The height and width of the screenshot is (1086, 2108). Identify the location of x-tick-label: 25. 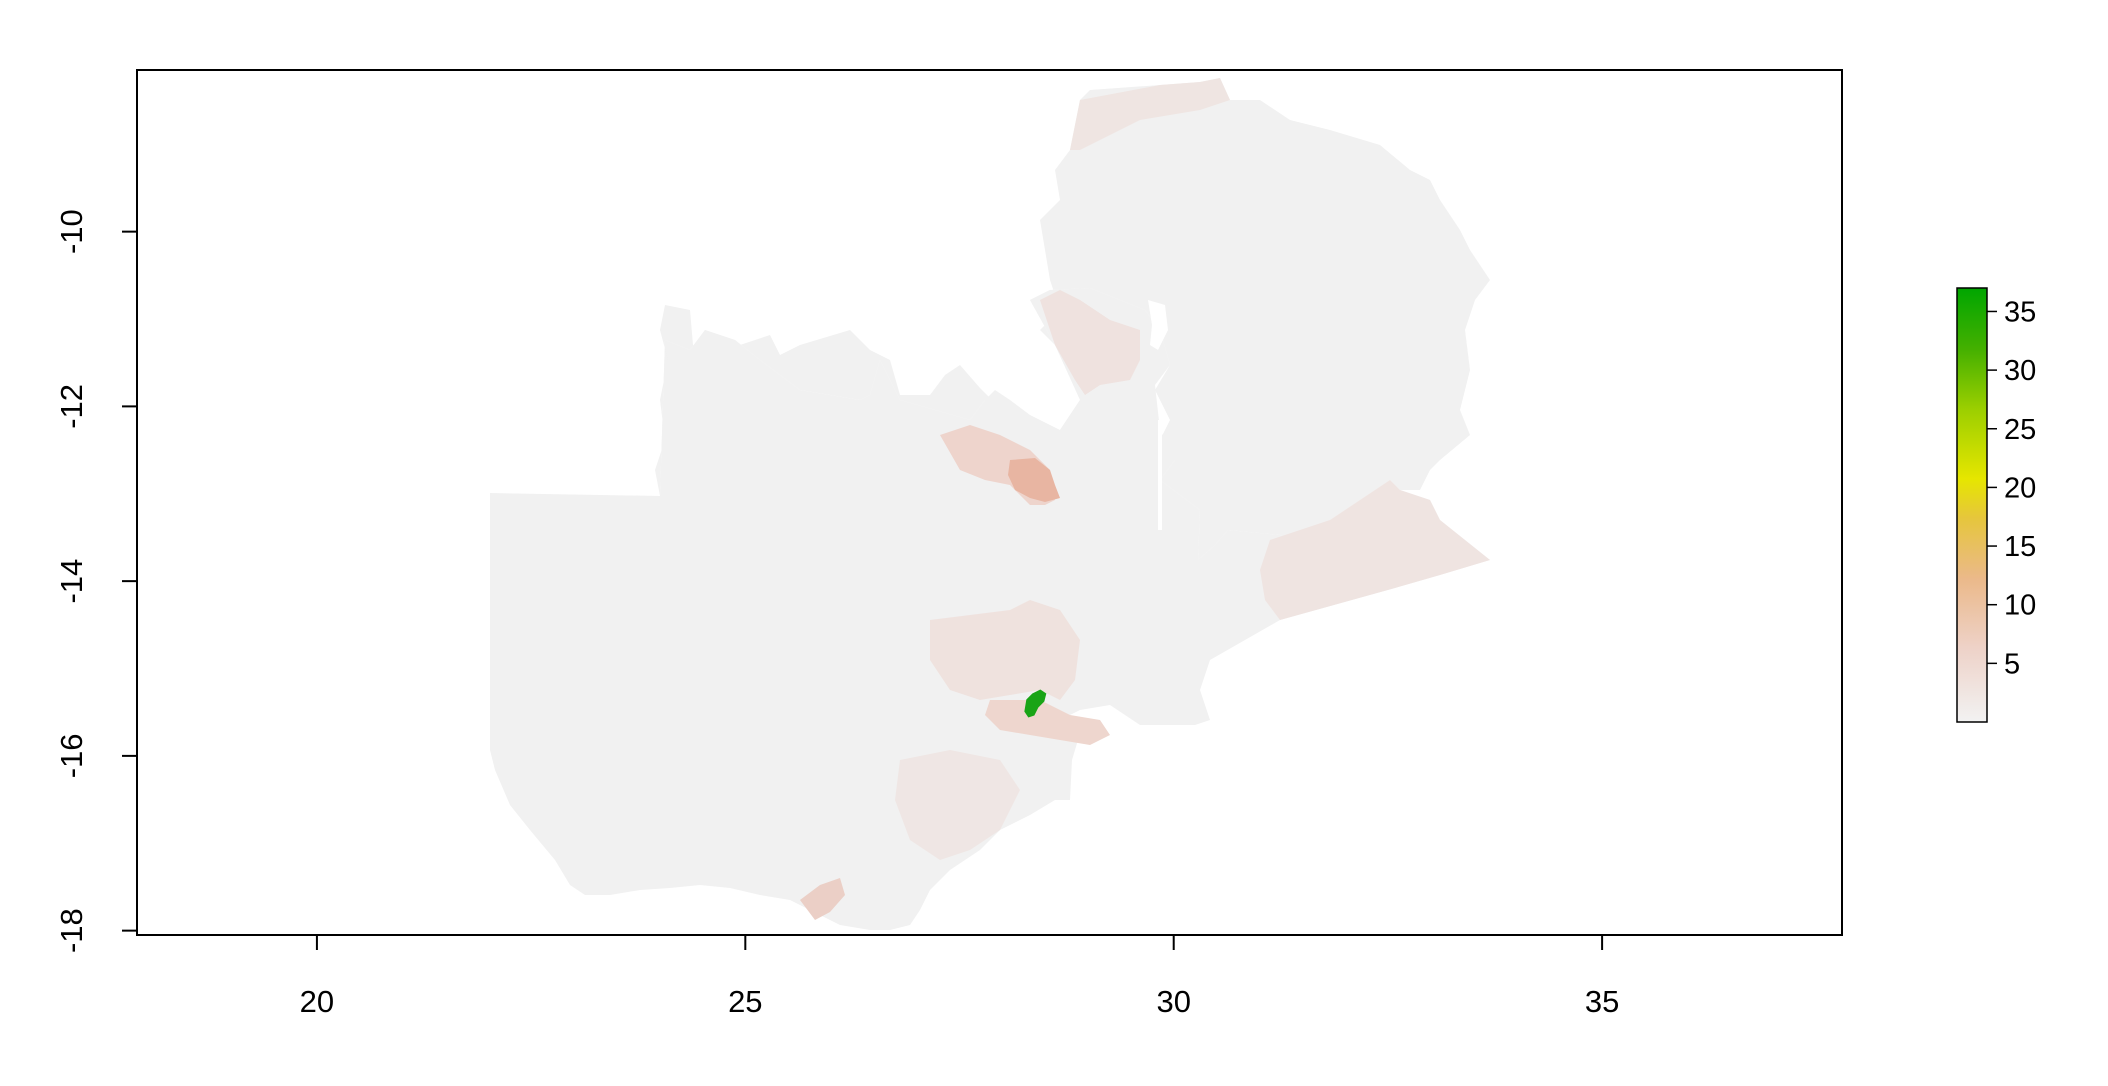
(745, 1001).